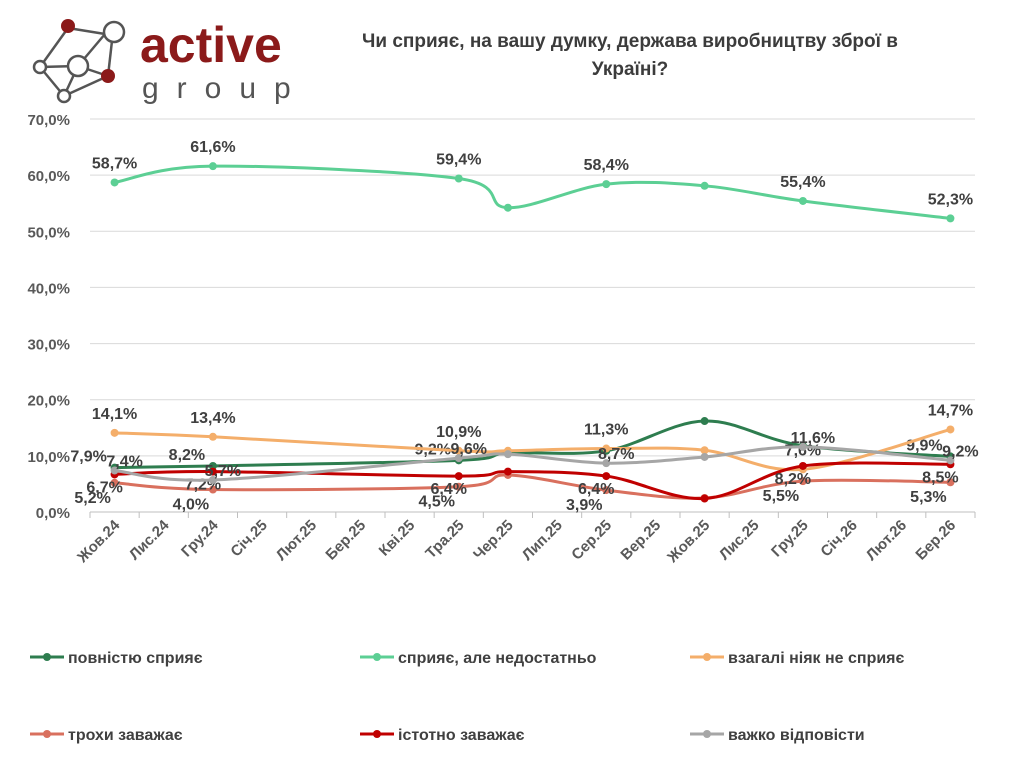 Image resolution: width=1024 pixels, height=768 pixels. I want to click on active-group-logo: active group, so click(170, 61).